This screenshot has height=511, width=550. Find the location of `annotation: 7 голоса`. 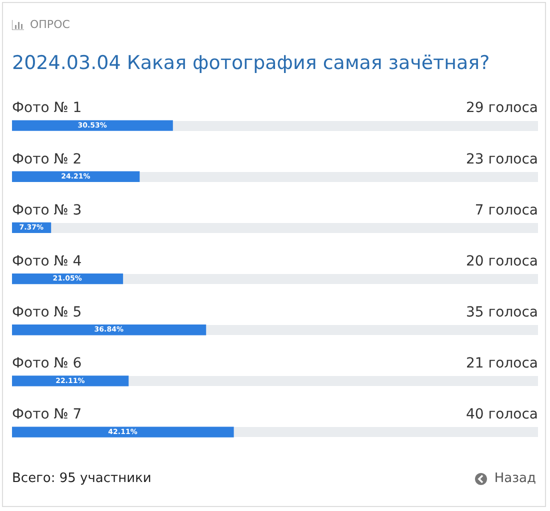

annotation: 7 голоса is located at coordinates (506, 210).